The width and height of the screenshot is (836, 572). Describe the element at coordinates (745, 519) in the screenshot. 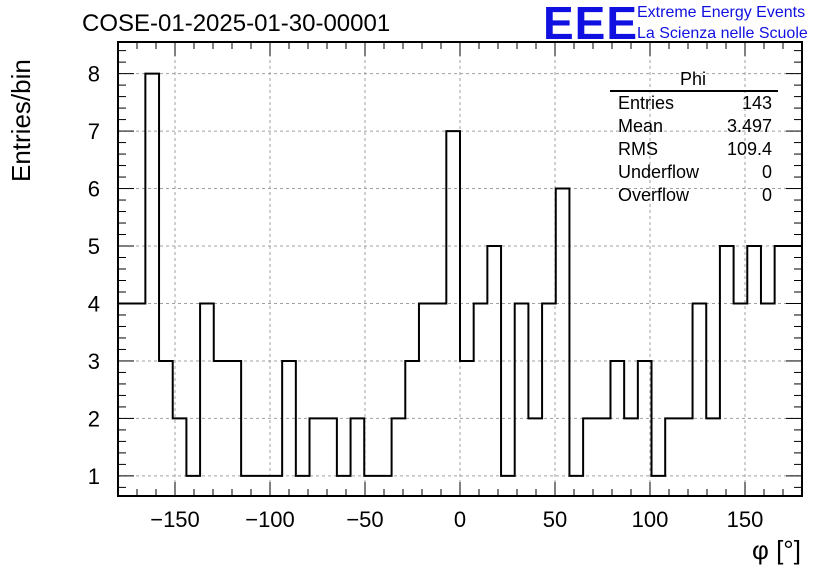

I see `x-tick-label: 150` at that location.